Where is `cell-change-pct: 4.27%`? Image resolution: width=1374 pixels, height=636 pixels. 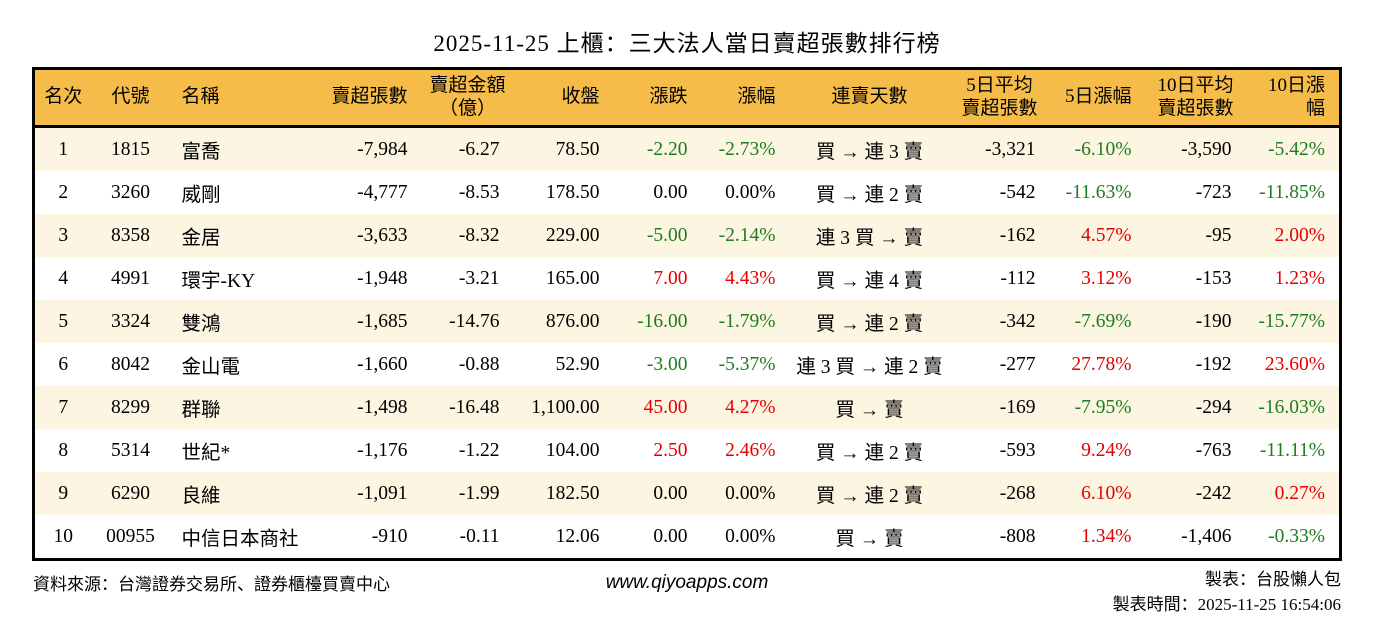
cell-change-pct: 4.27% is located at coordinates (750, 407).